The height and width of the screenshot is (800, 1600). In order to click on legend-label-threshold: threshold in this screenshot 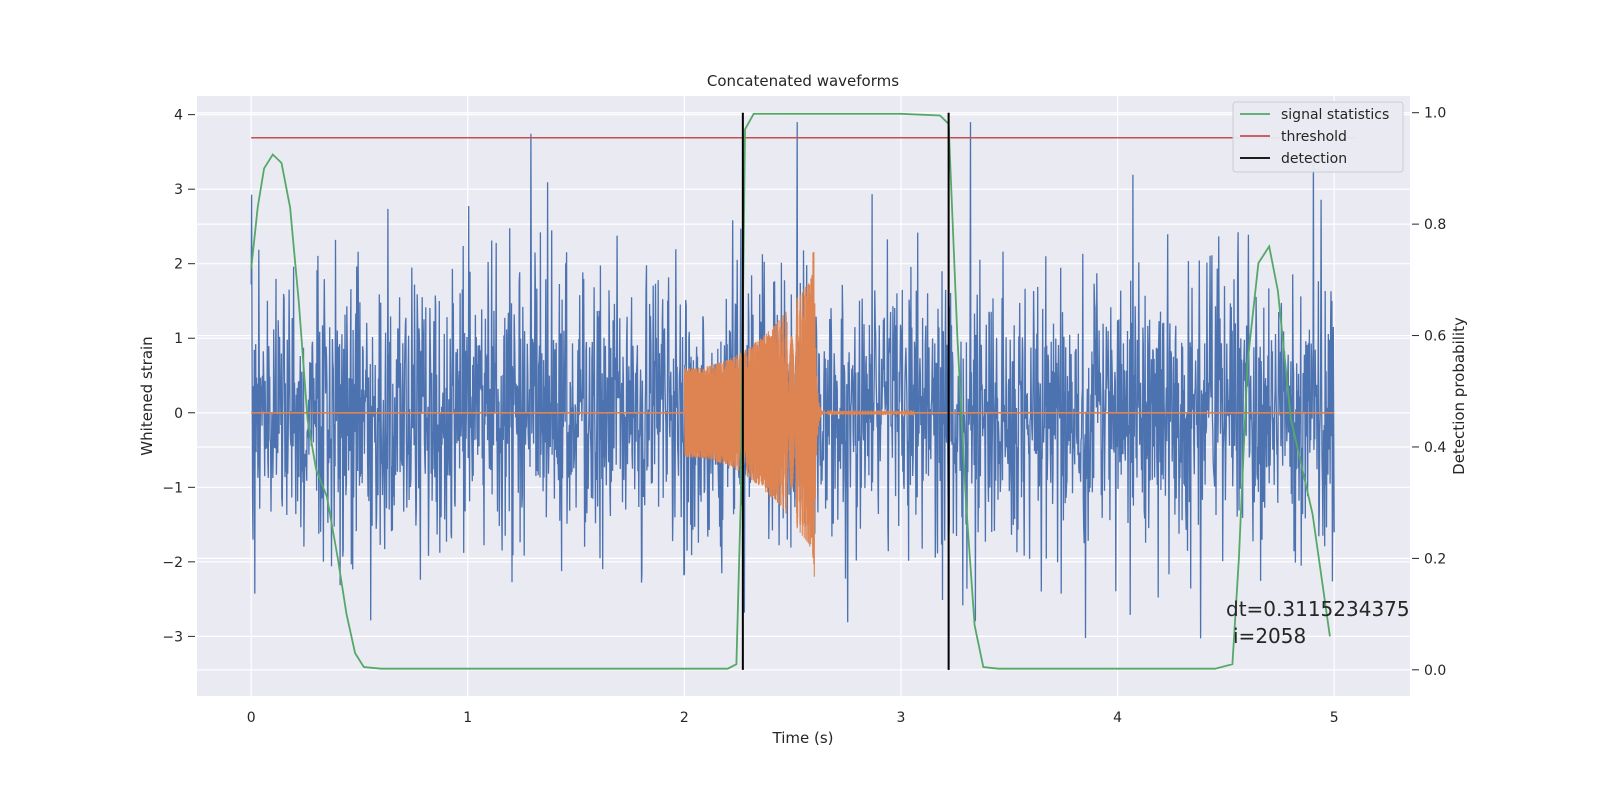, I will do `click(1314, 137)`.